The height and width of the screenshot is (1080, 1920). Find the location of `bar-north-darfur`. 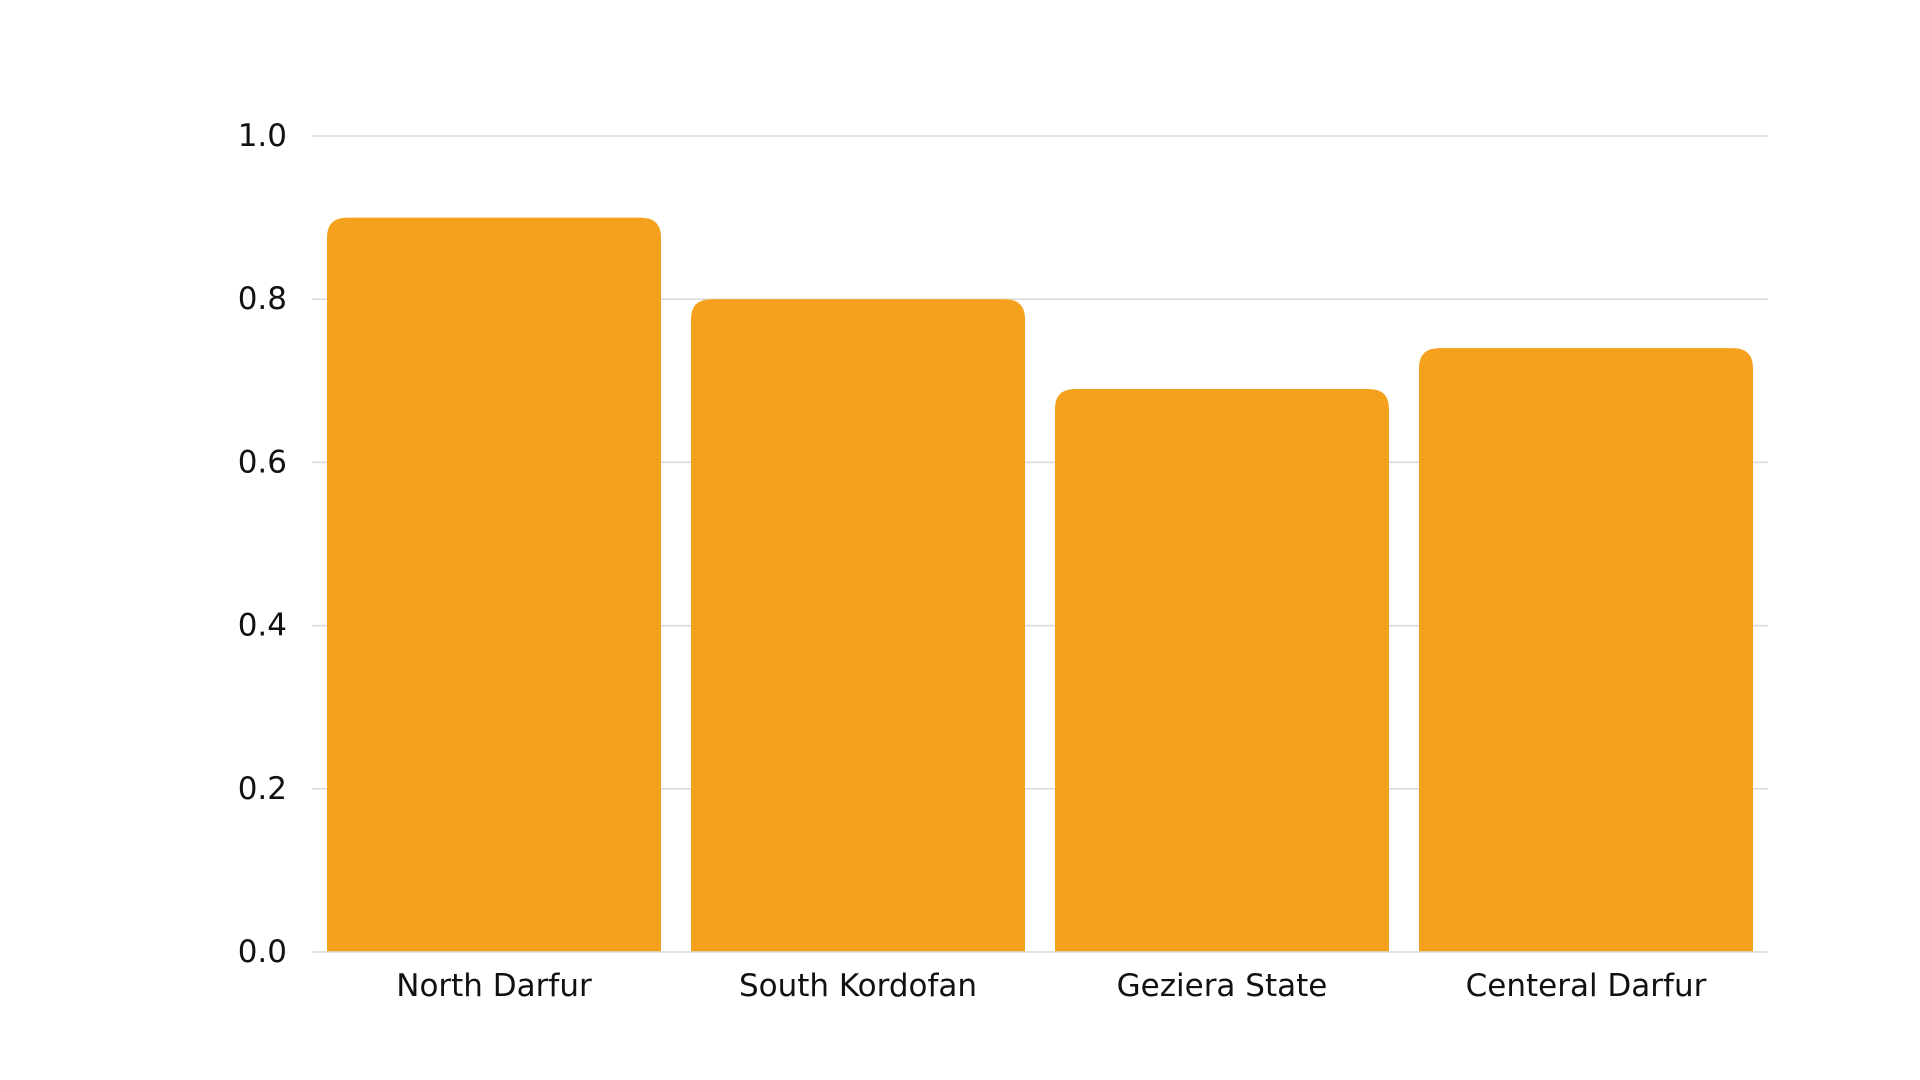

bar-north-darfur is located at coordinates (494, 585).